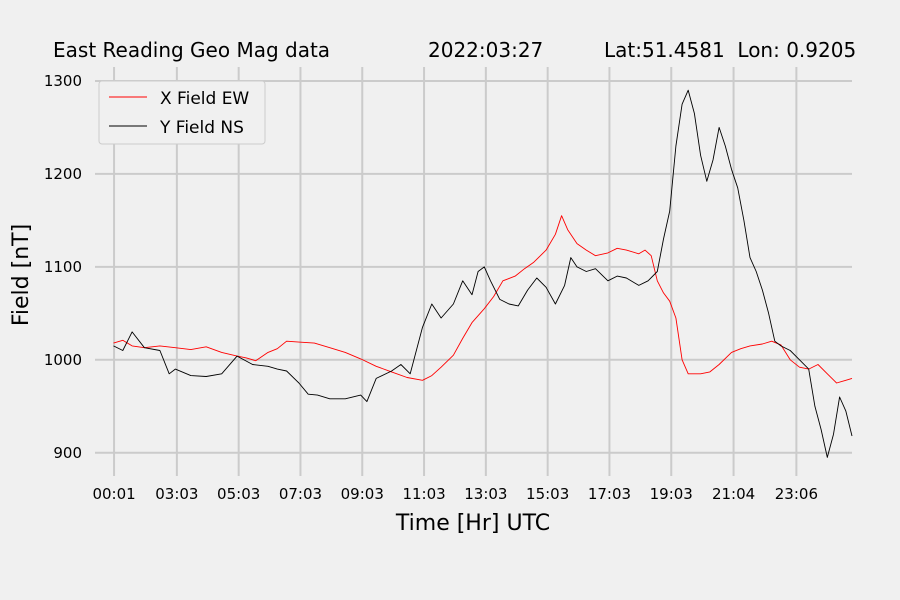  I want to click on y-tick-label: 1100, so click(63, 267).